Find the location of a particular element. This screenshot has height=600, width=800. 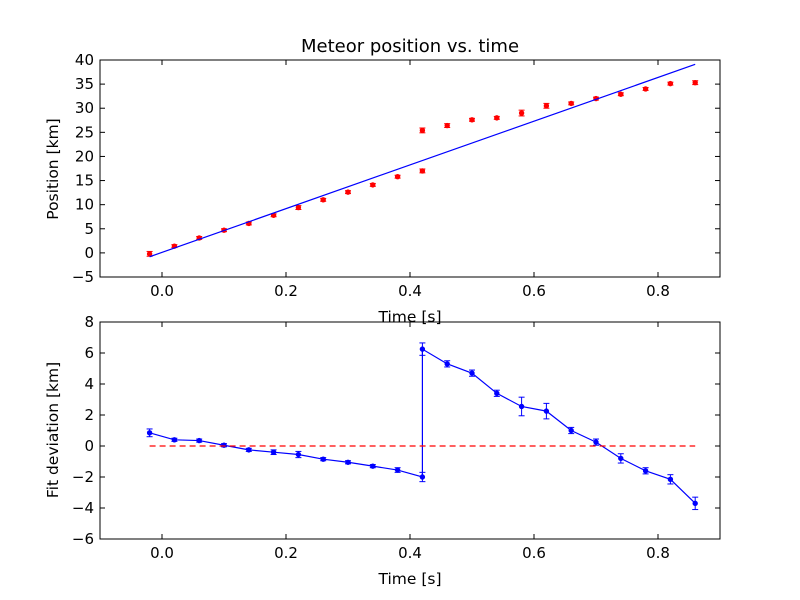

deviation-ytick-label: −6 is located at coordinates (83, 539).